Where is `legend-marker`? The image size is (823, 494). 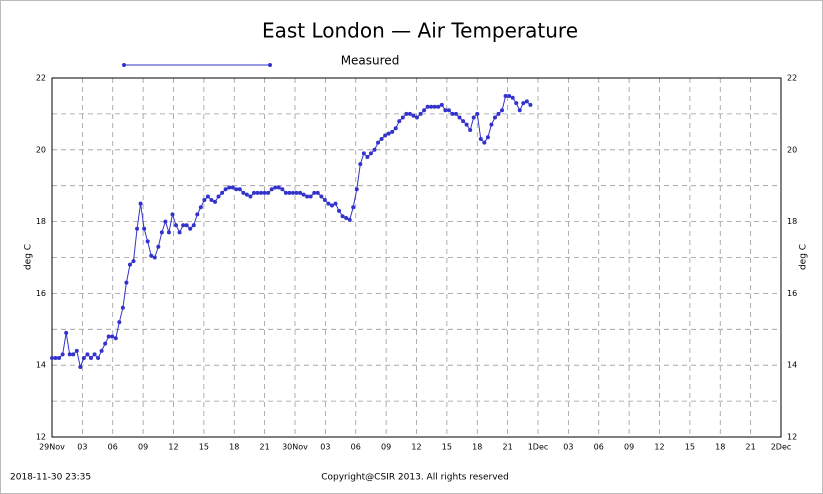 legend-marker is located at coordinates (124, 65).